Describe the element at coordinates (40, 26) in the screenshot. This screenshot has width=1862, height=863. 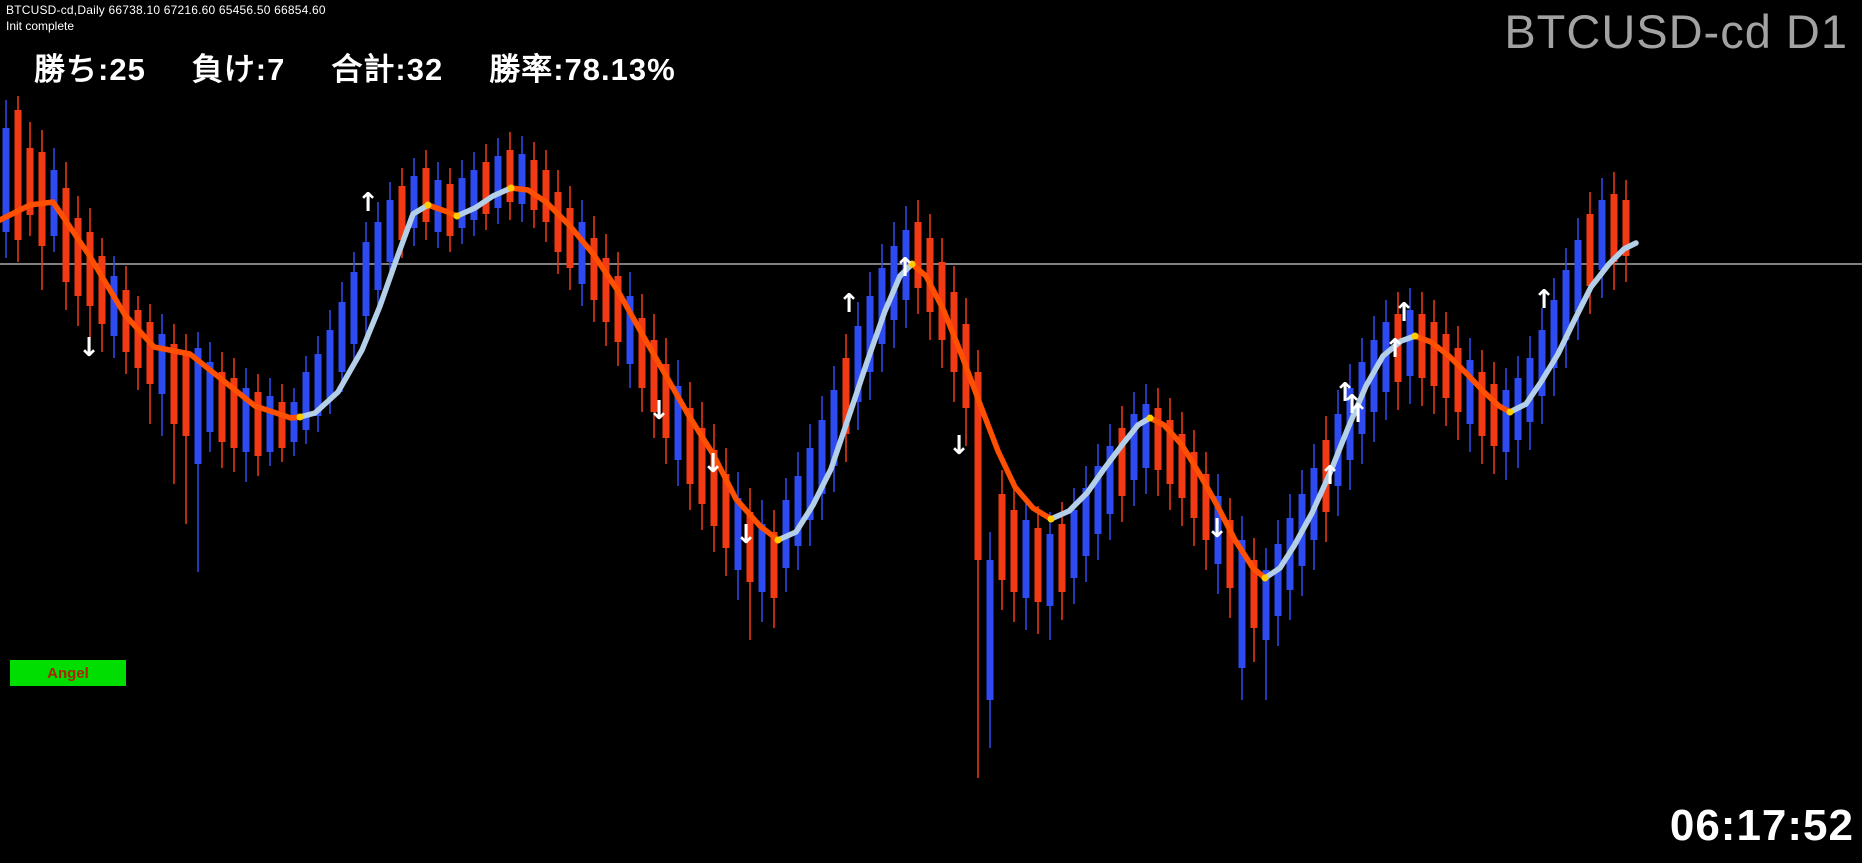
I see `init-status-text: Init complete` at that location.